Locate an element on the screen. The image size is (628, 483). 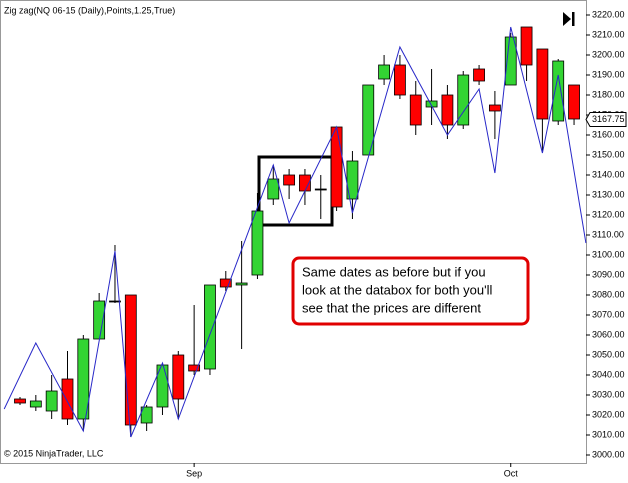
copyright: © 2015 NinjaTrader, LLC is located at coordinates (54, 453).